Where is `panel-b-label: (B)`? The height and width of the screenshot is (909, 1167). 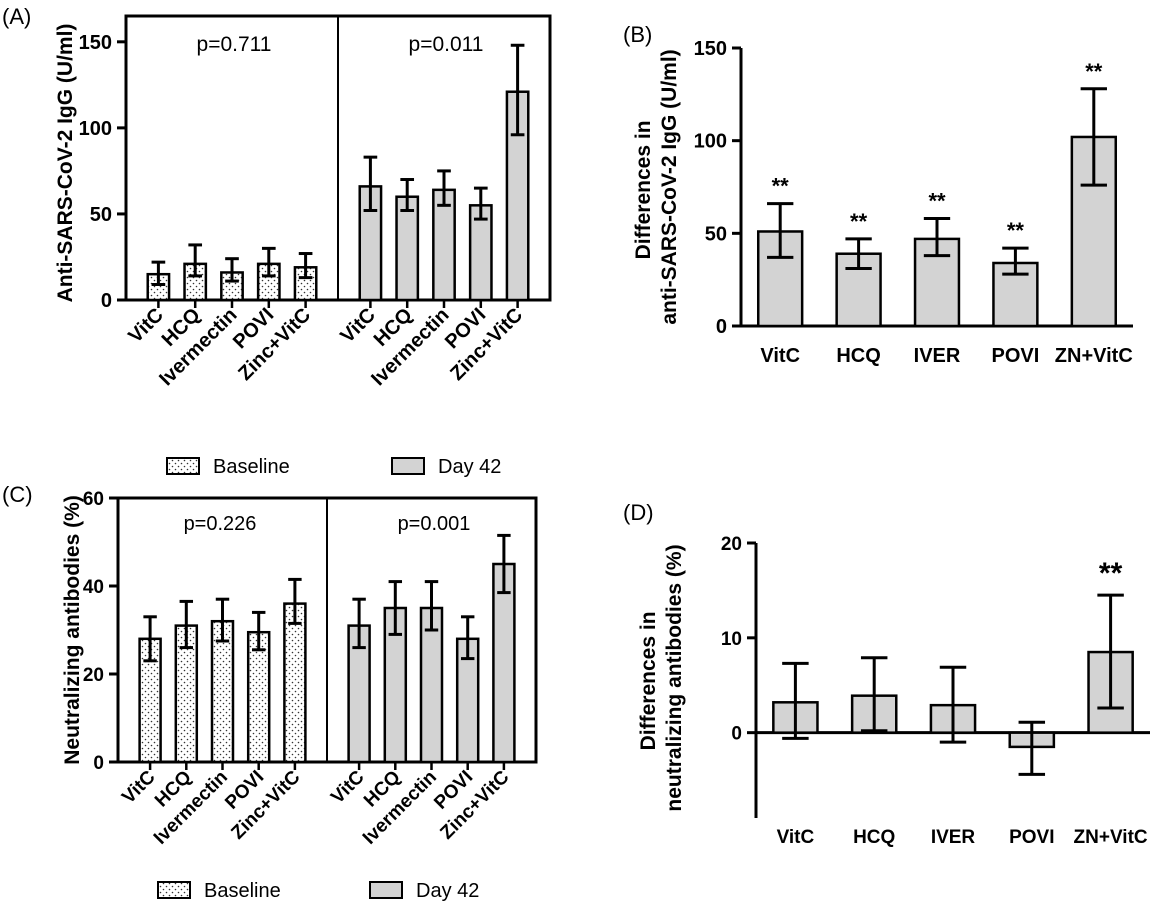 panel-b-label: (B) is located at coordinates (637, 34).